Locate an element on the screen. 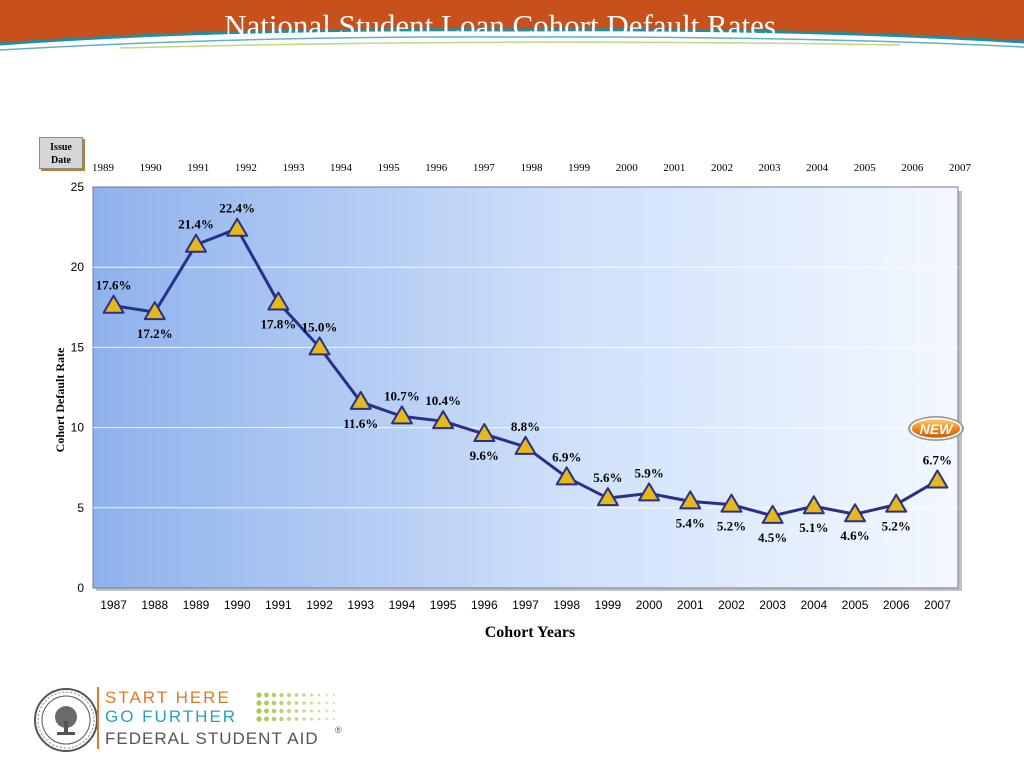 The height and width of the screenshot is (768, 1024). x-tick-label: 1990 is located at coordinates (237, 605).